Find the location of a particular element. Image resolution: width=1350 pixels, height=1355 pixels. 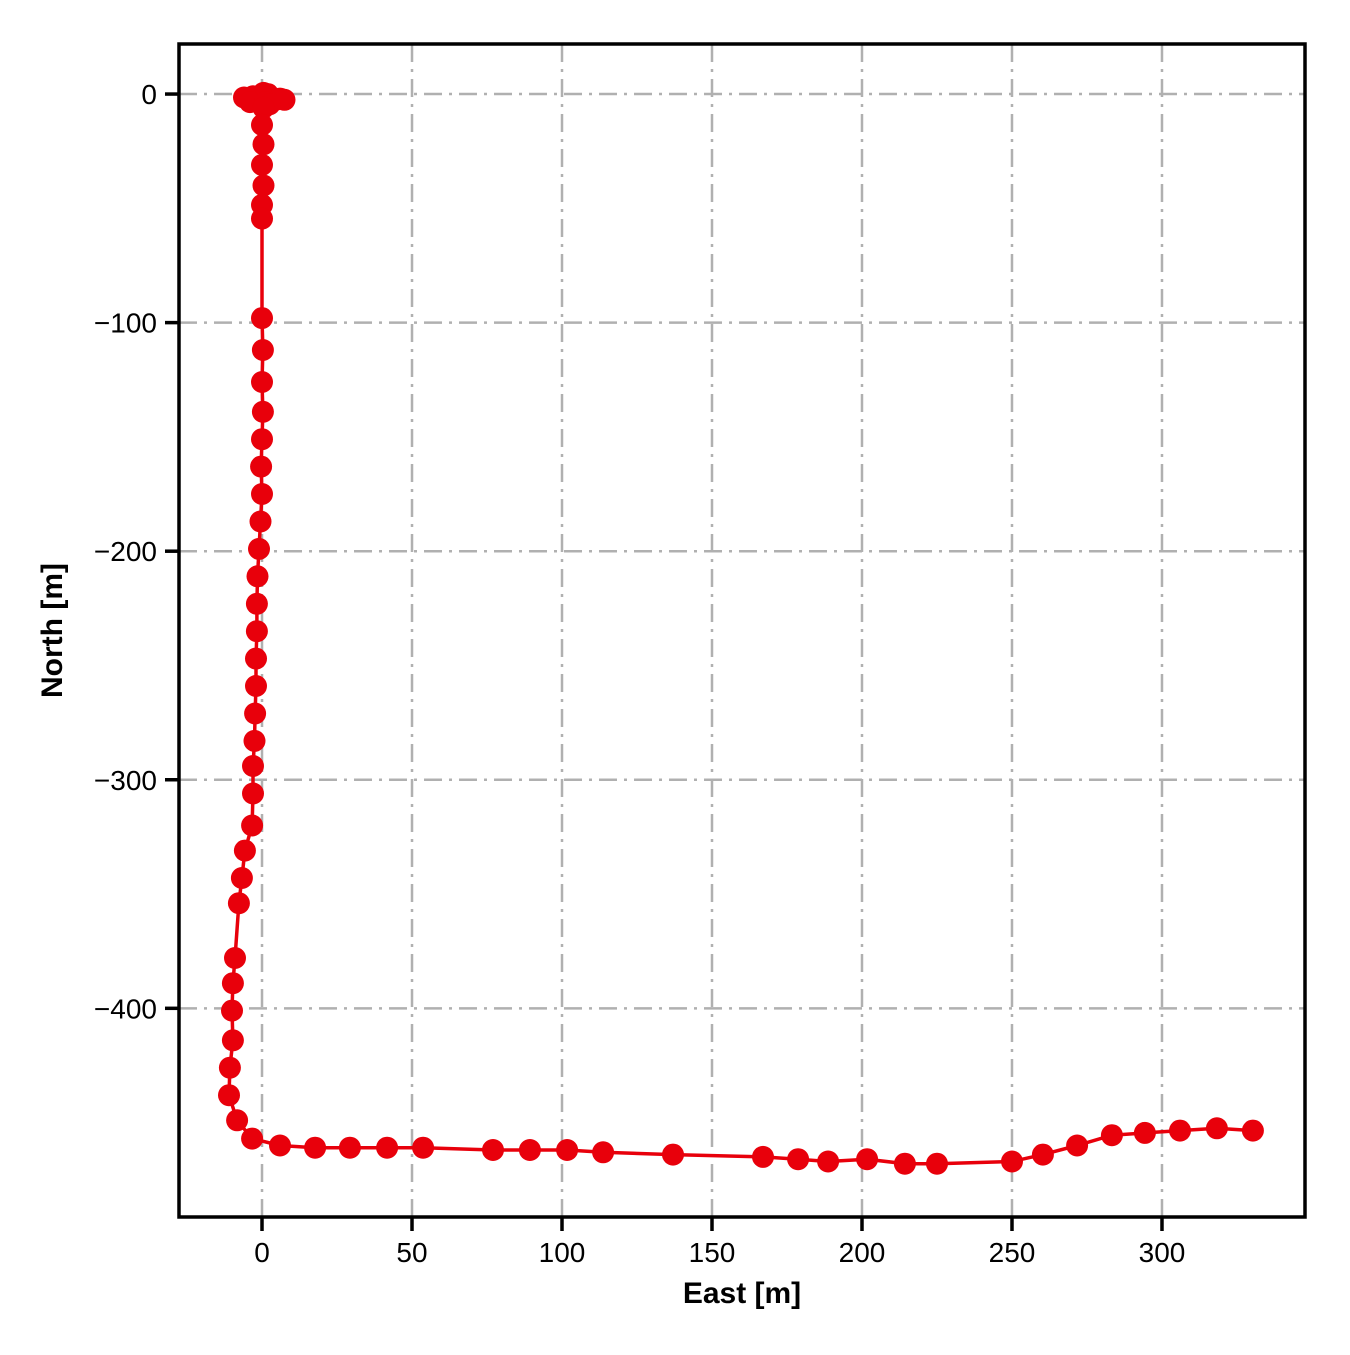

x-axis-label: East [m] is located at coordinates (742, 1293).